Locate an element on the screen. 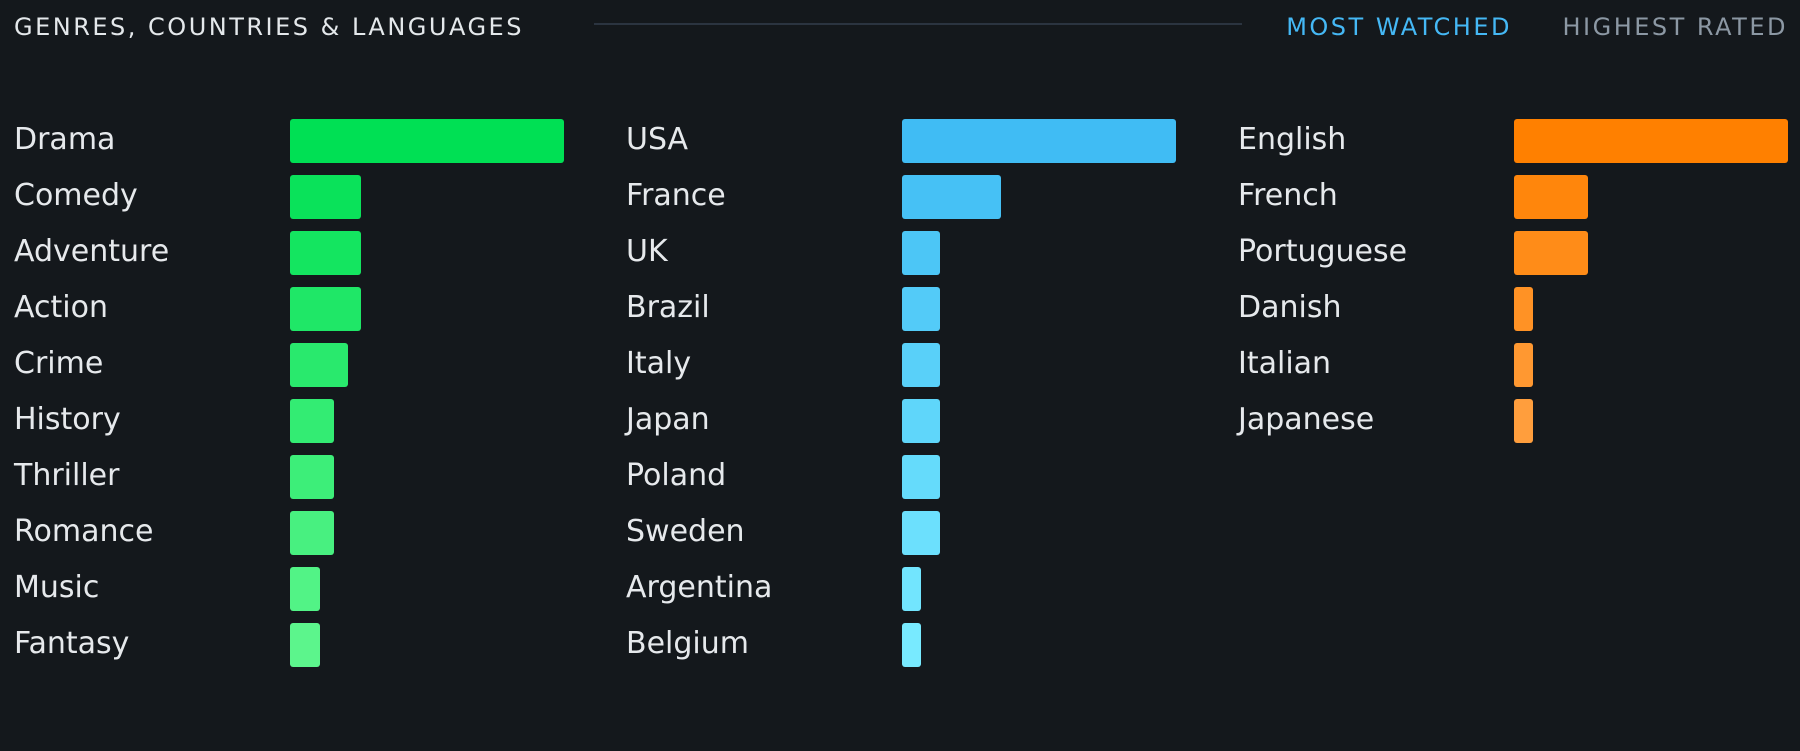 This screenshot has width=1800, height=751. languages-row-italian: Italian is located at coordinates (1519, 365).